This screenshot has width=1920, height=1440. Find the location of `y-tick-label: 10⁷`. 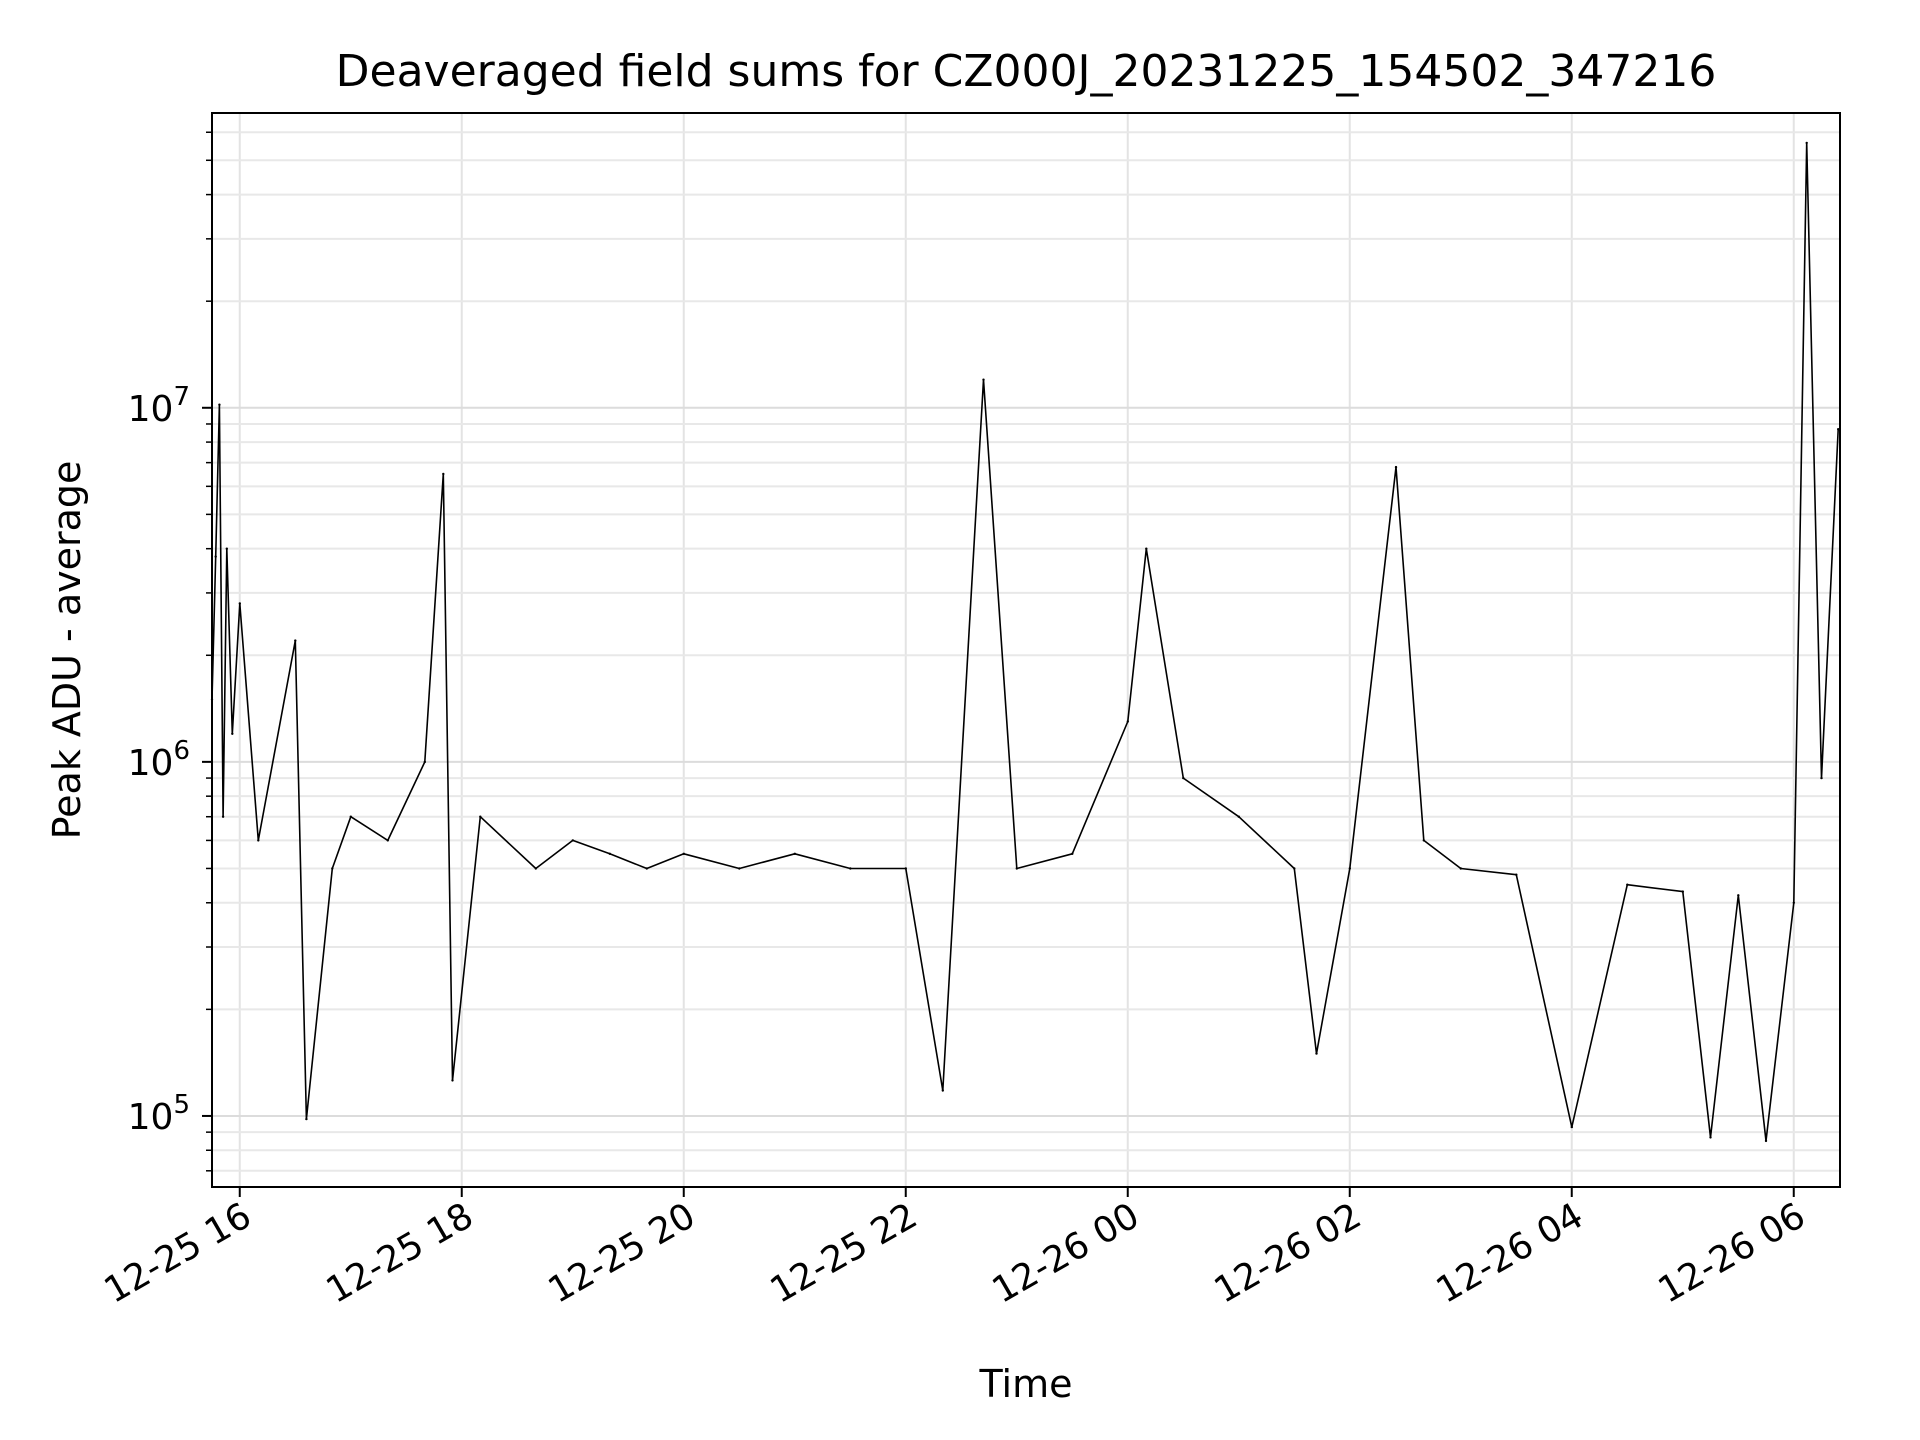

y-tick-label: 10⁷ is located at coordinates (159, 406).